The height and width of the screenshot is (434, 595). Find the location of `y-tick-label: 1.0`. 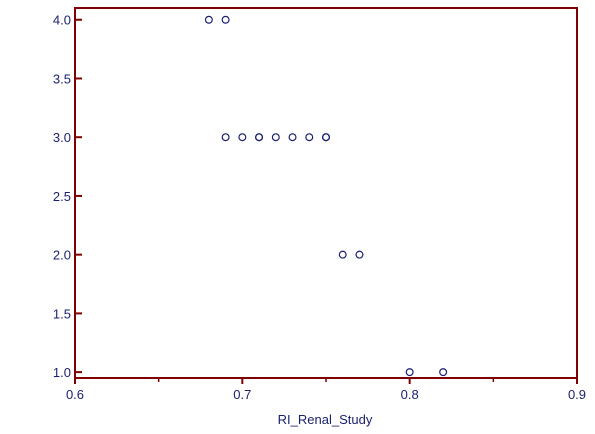

y-tick-label: 1.0 is located at coordinates (62, 372).